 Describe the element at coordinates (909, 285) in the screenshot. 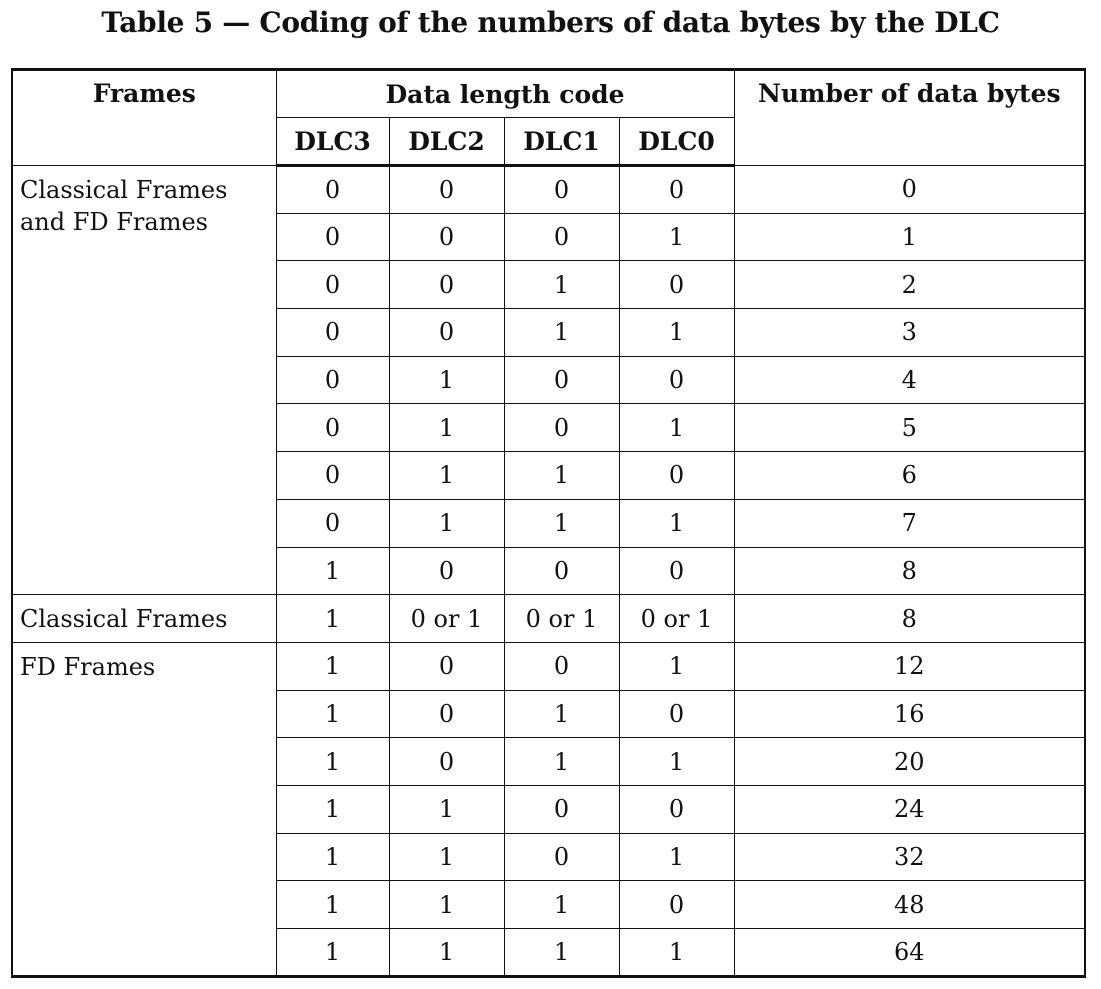

I see `data-bytes-cell: 2` at that location.